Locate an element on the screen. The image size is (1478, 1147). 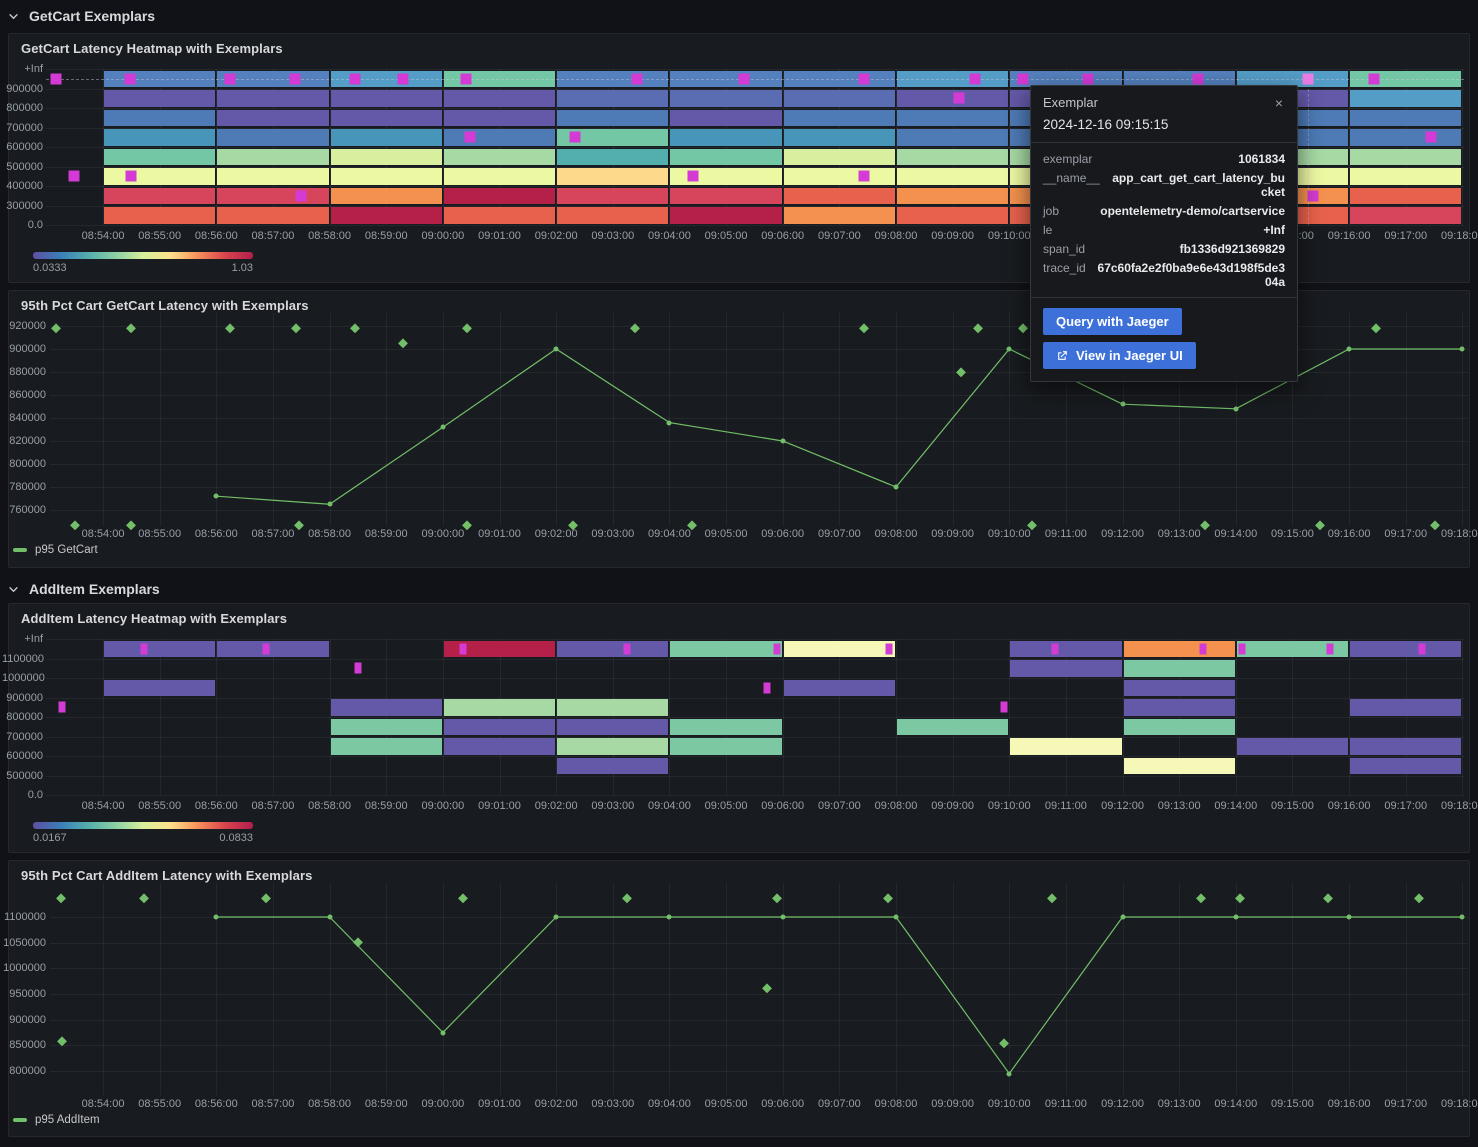
tooltip-field-key: exemplar is located at coordinates (1068, 158).